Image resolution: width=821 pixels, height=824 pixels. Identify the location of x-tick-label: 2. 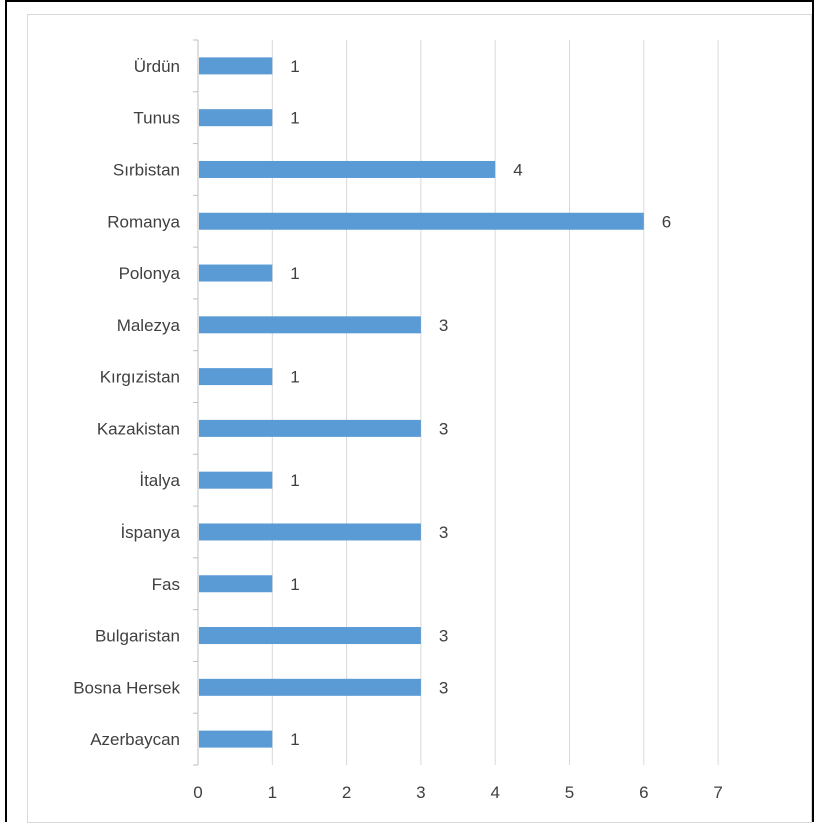
(346, 792).